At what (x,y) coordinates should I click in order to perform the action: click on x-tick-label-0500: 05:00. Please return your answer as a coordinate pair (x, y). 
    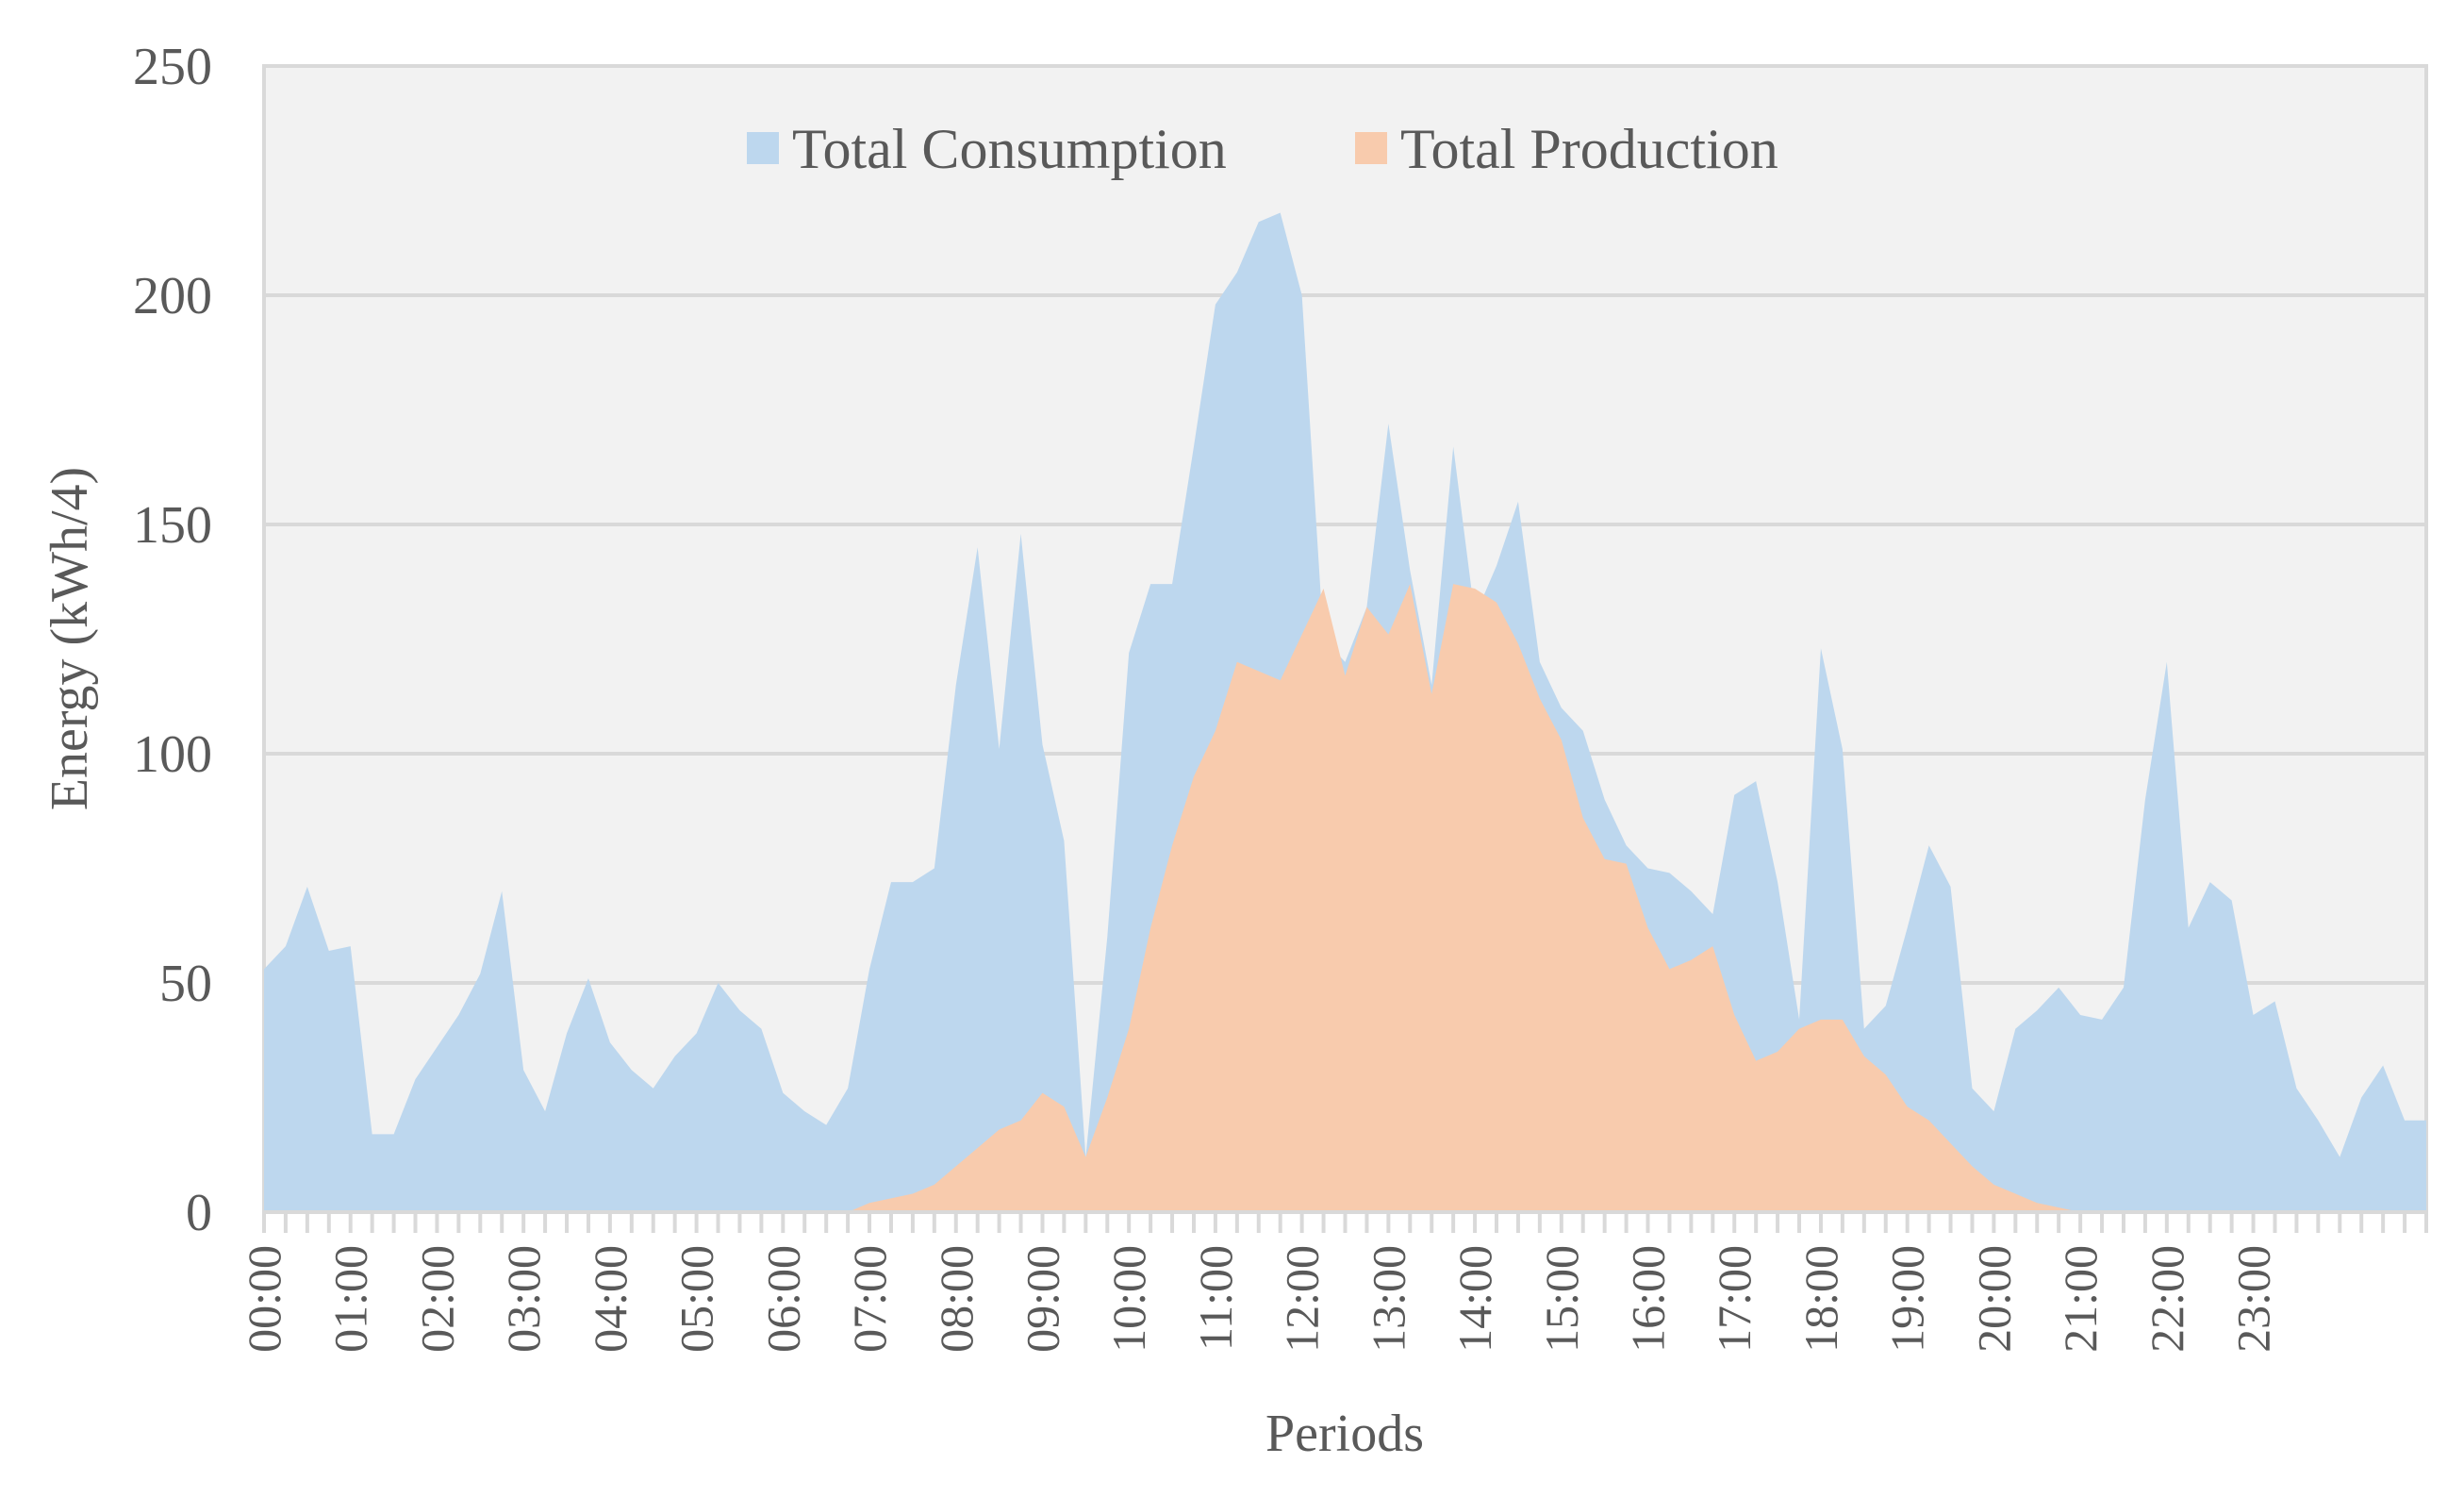
    Looking at the image, I should click on (696, 1299).